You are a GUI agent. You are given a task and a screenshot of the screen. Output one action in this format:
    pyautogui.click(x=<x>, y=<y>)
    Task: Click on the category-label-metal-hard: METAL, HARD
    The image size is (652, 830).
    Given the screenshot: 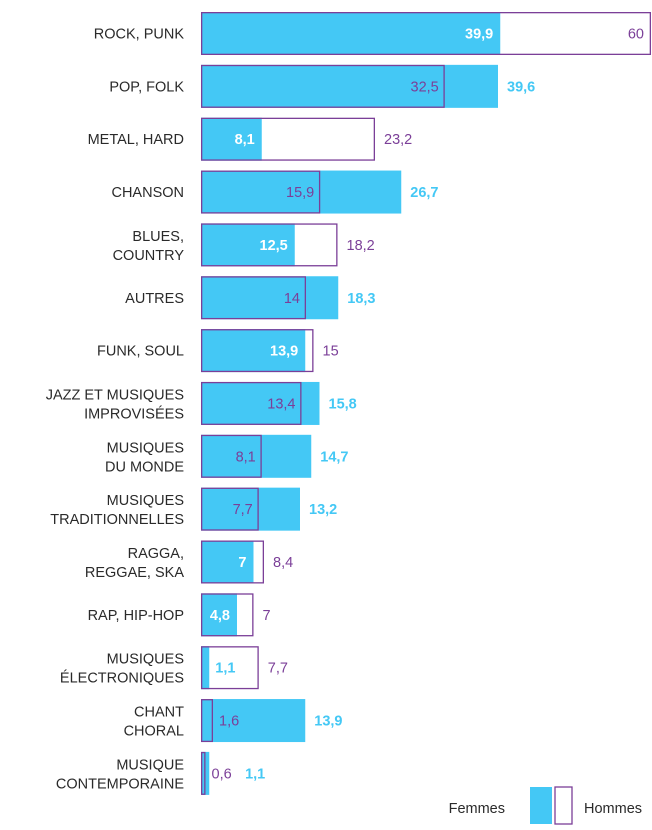 What is the action you would take?
    pyautogui.click(x=136, y=140)
    